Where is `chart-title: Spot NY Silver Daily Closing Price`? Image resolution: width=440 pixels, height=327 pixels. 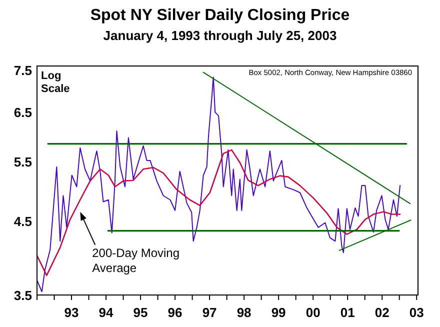
chart-title: Spot NY Silver Daily Closing Price is located at coordinates (220, 15).